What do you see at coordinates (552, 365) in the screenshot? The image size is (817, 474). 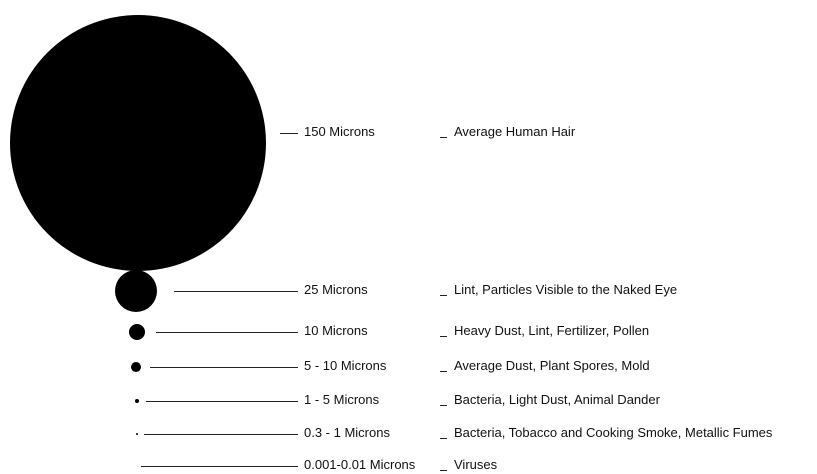 I see `description-label: Average Dust, Plant Spores, Mold` at bounding box center [552, 365].